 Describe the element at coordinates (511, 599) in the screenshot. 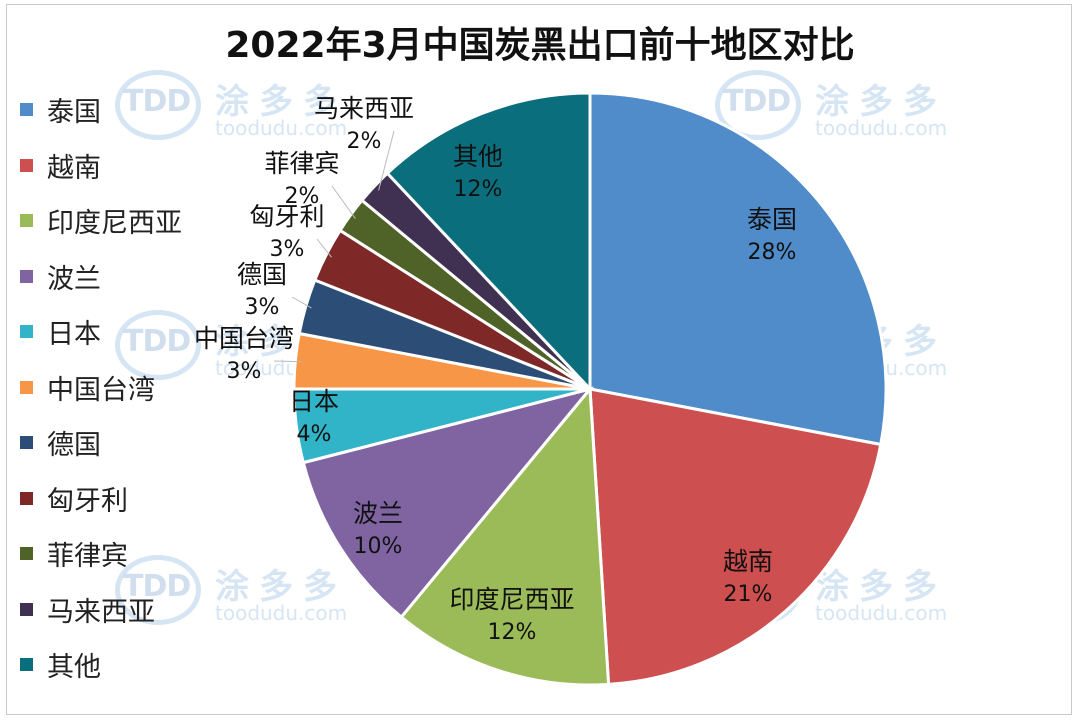

I see `slice-label: 印度尼西亚` at that location.